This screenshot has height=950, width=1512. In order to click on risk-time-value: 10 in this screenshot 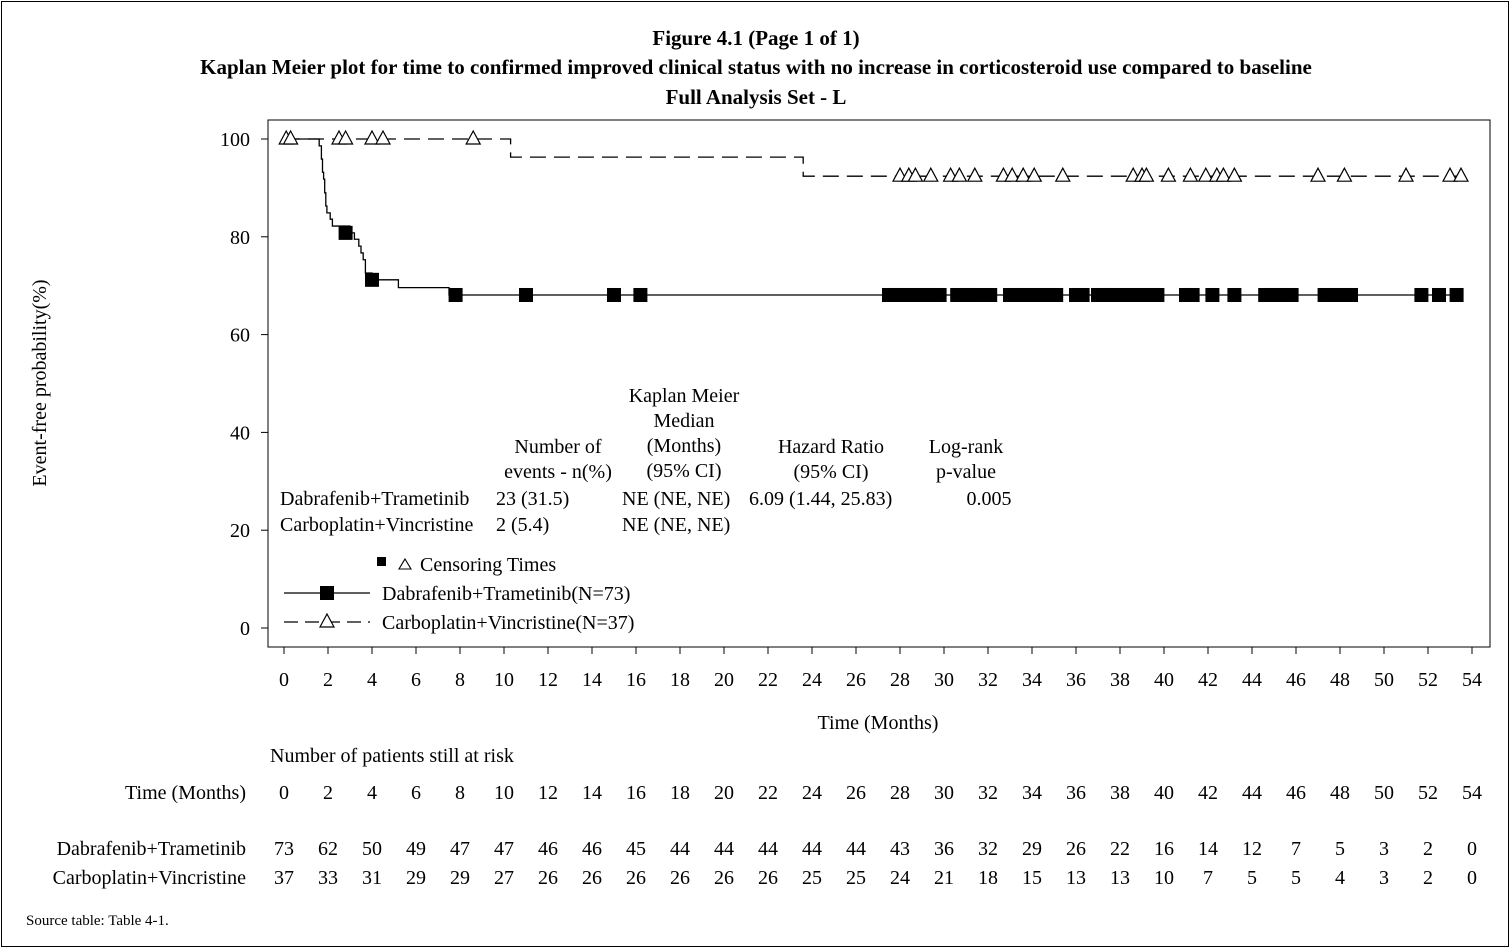, I will do `click(504, 793)`.